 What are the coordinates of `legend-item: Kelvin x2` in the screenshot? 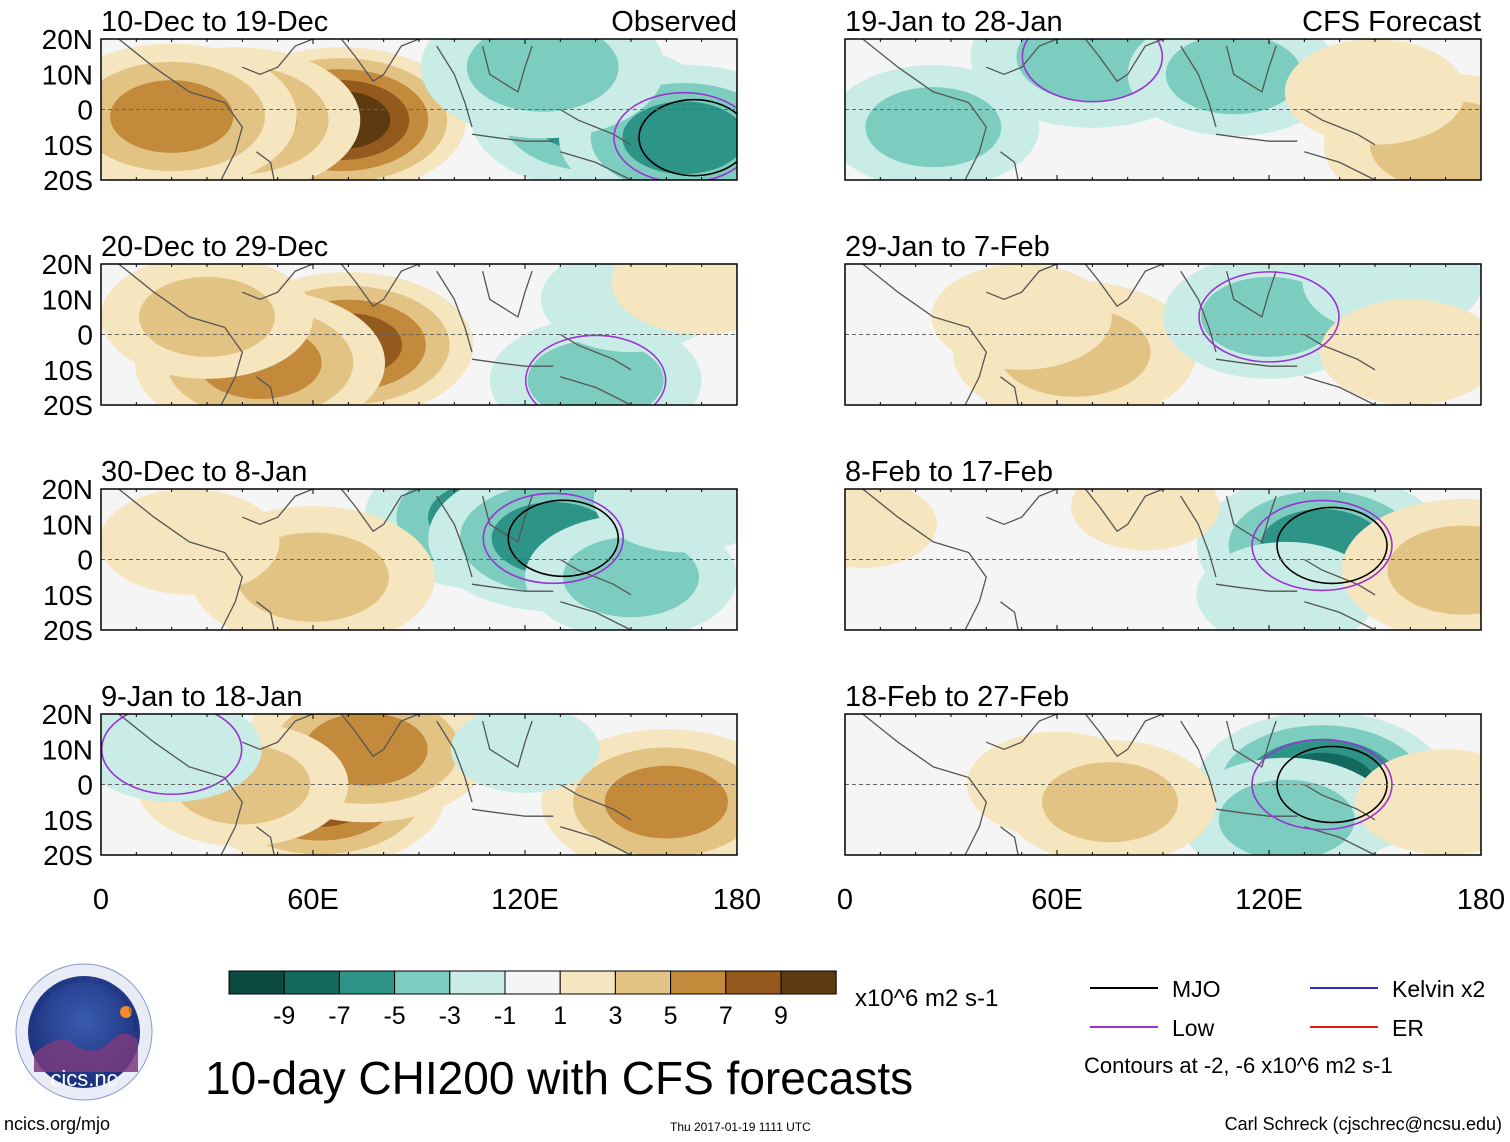 It's located at (1397, 989).